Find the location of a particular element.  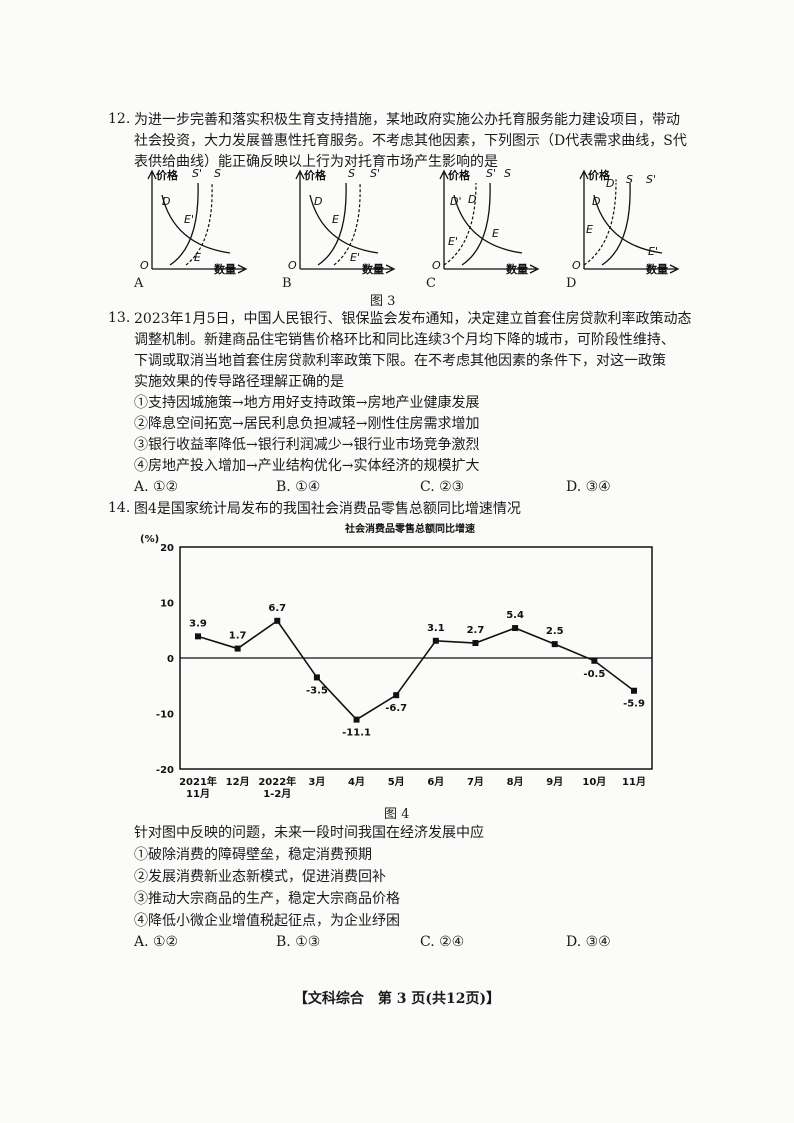

graph-option-label: D is located at coordinates (571, 283).